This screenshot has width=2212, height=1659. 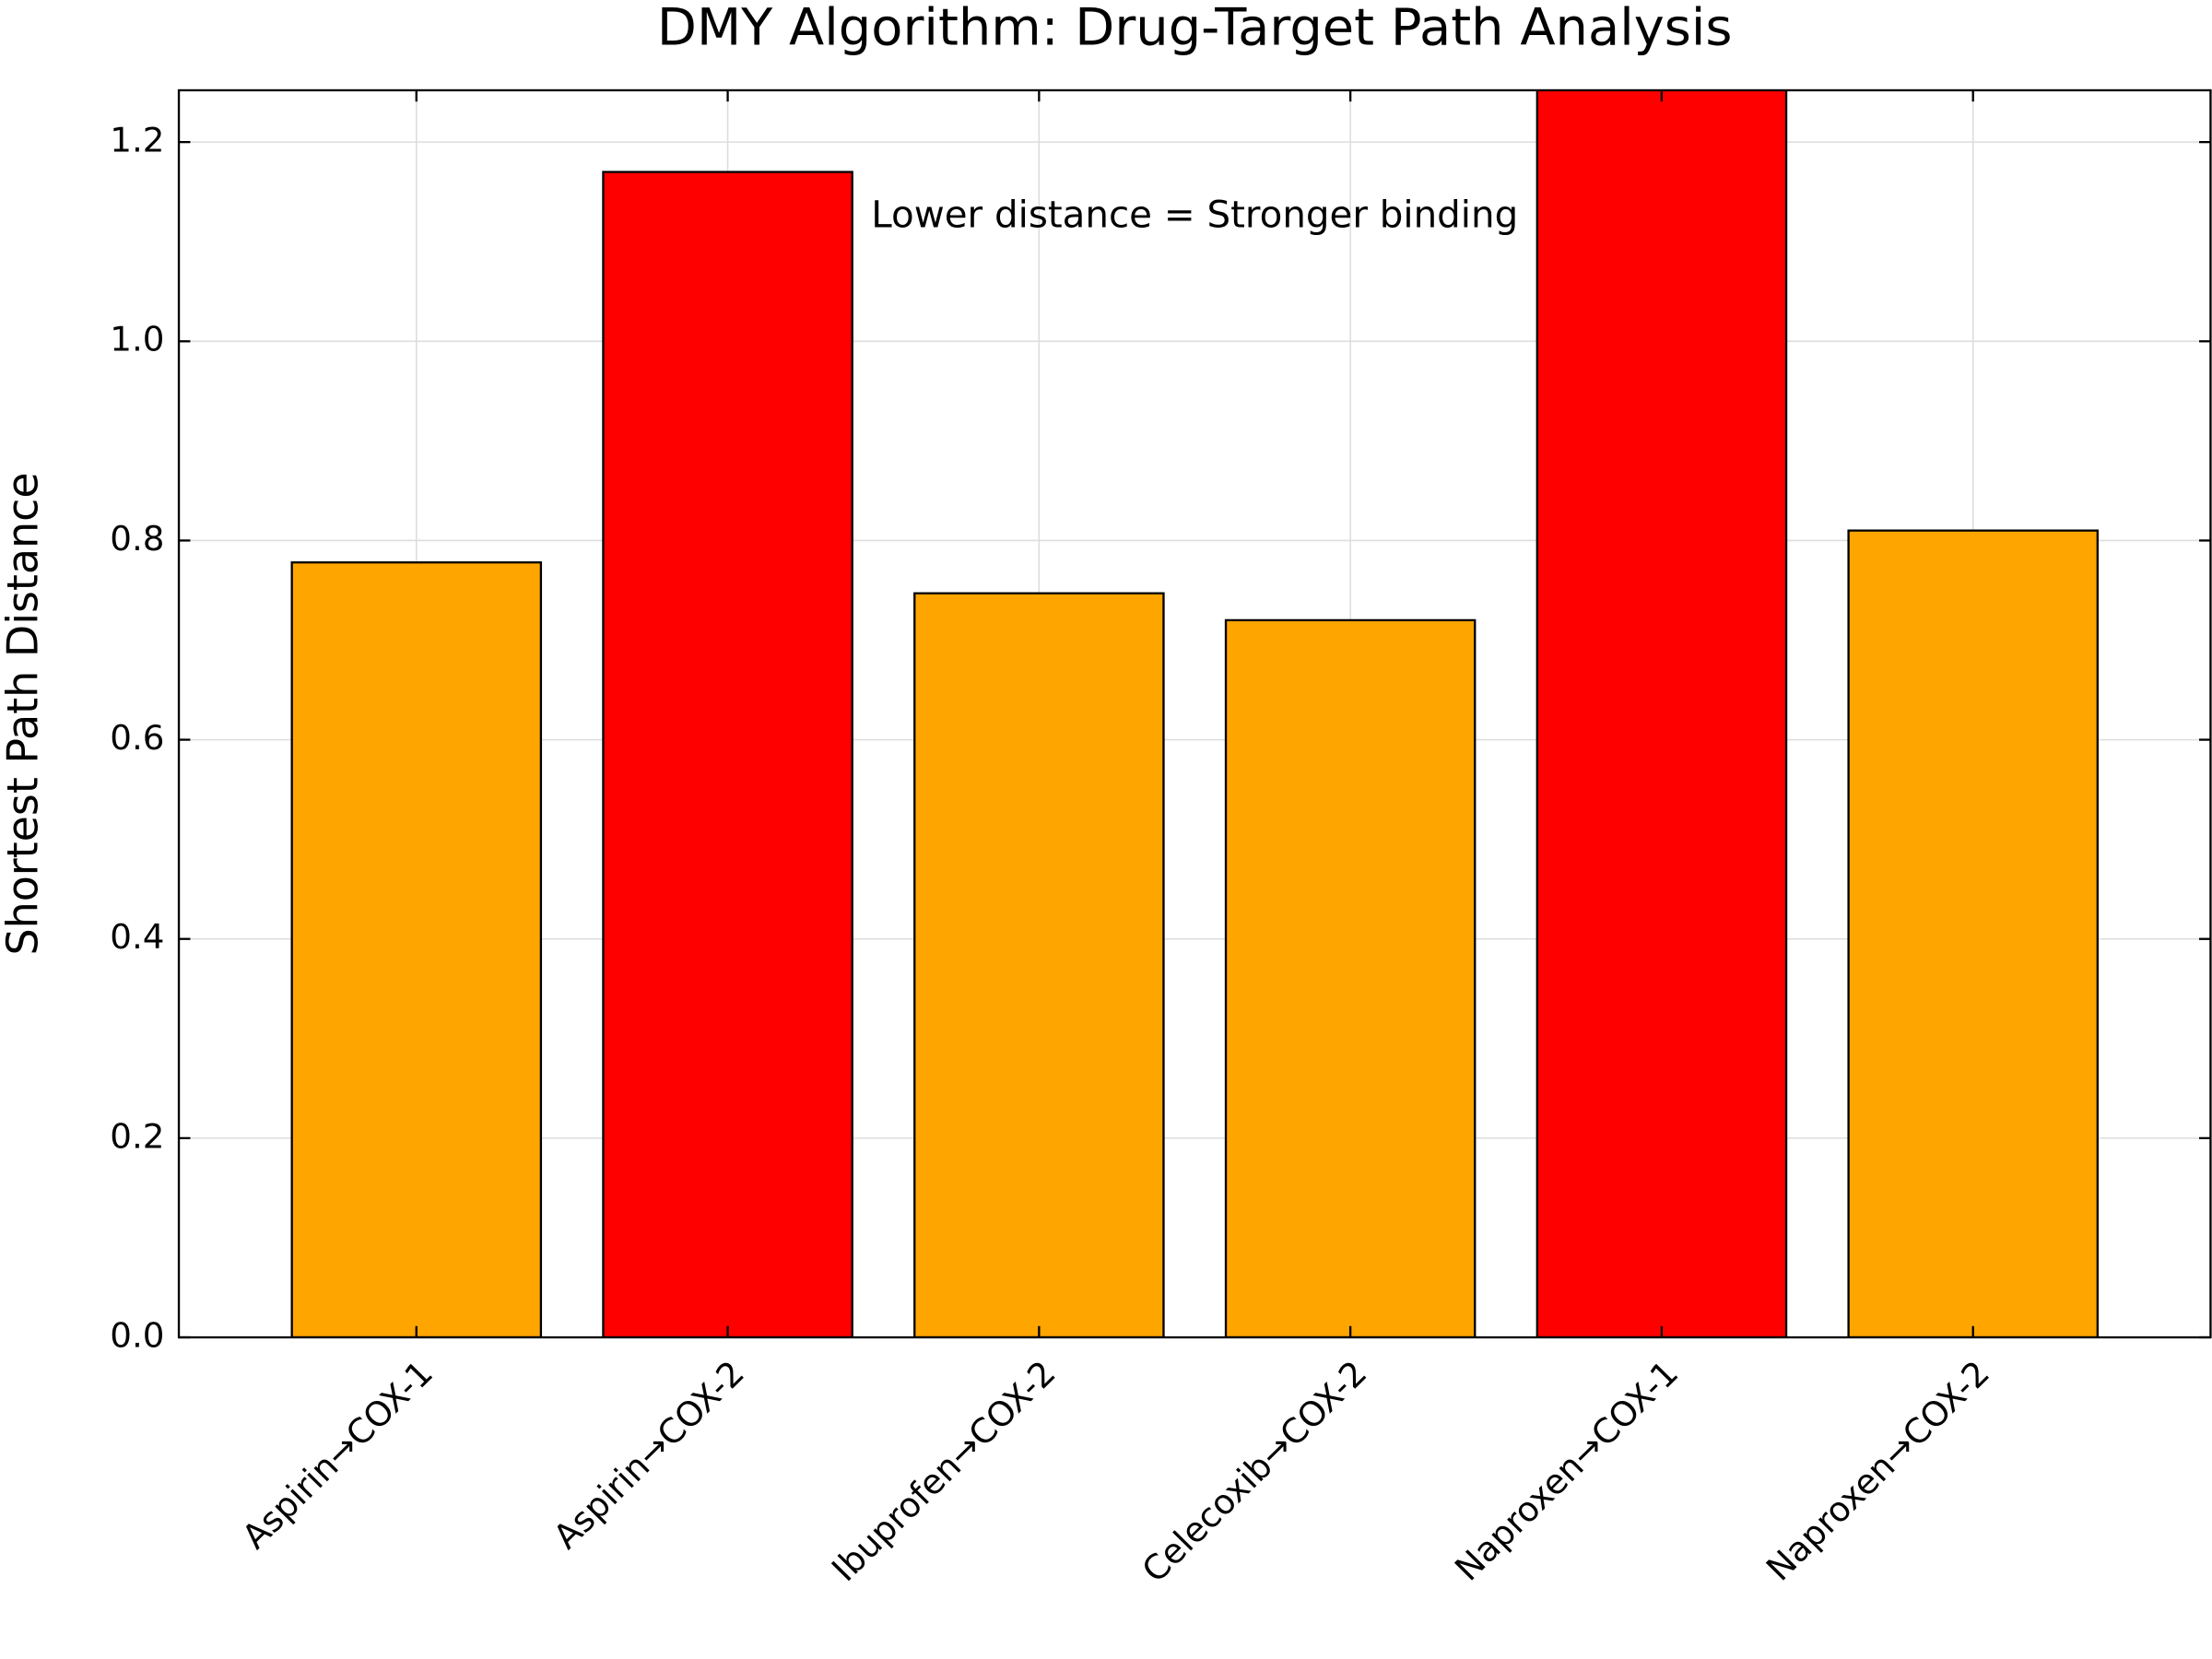 What do you see at coordinates (137, 1137) in the screenshot?
I see `y-tick-label: 0.2` at bounding box center [137, 1137].